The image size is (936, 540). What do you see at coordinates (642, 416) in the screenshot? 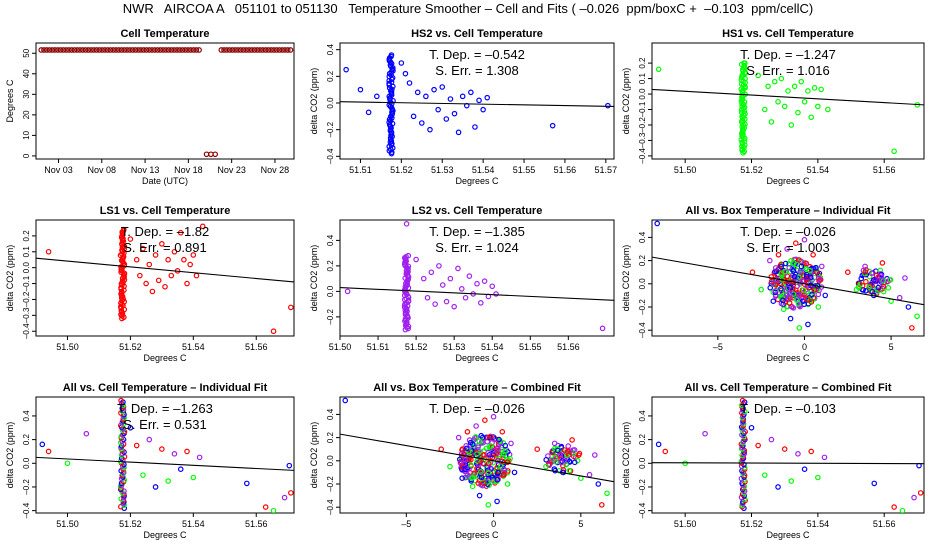
I see `y-tick-label: 0.4` at bounding box center [642, 416].